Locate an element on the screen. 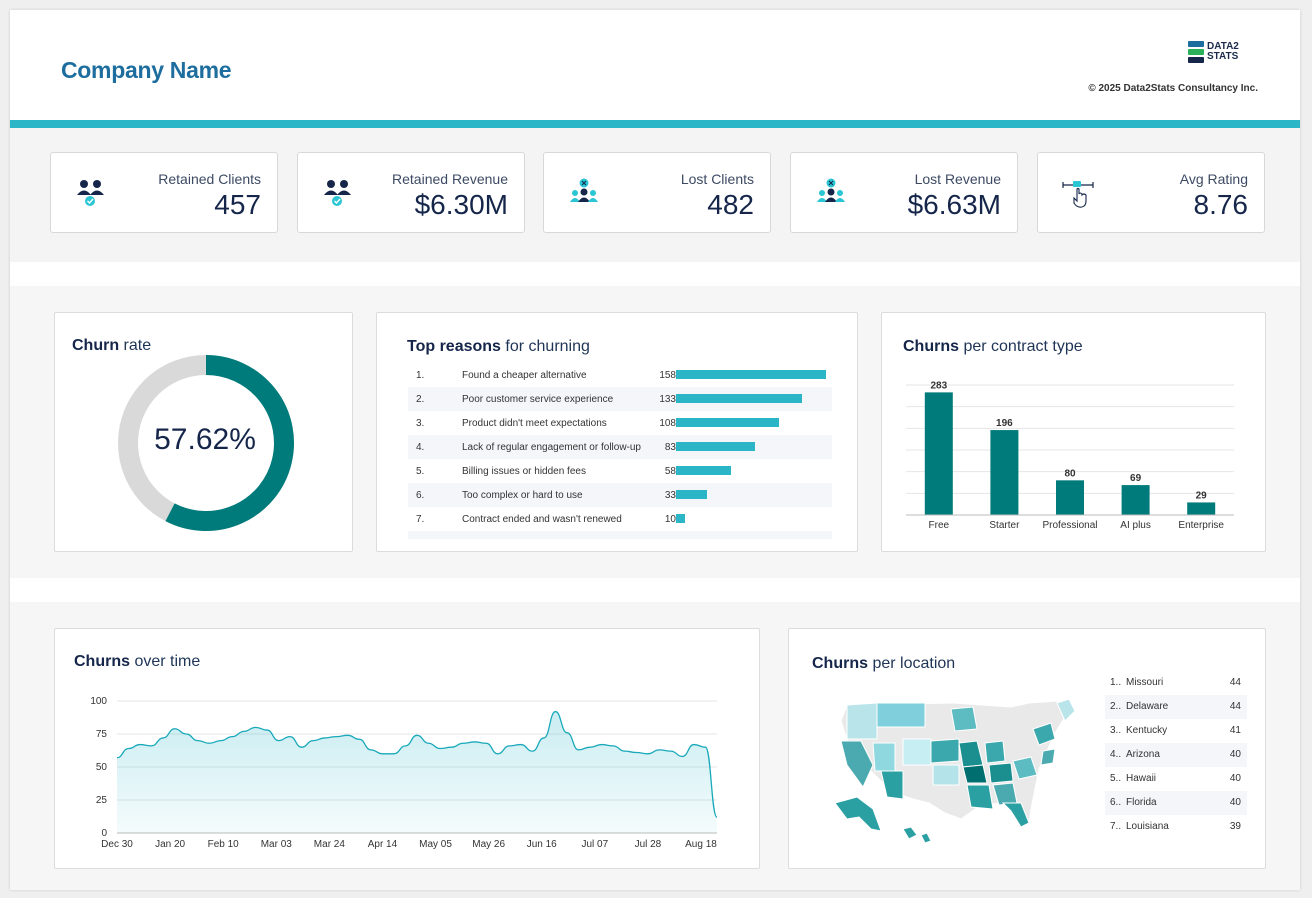 This screenshot has width=1312, height=898. bar-category-label: Starter is located at coordinates (1004, 525).